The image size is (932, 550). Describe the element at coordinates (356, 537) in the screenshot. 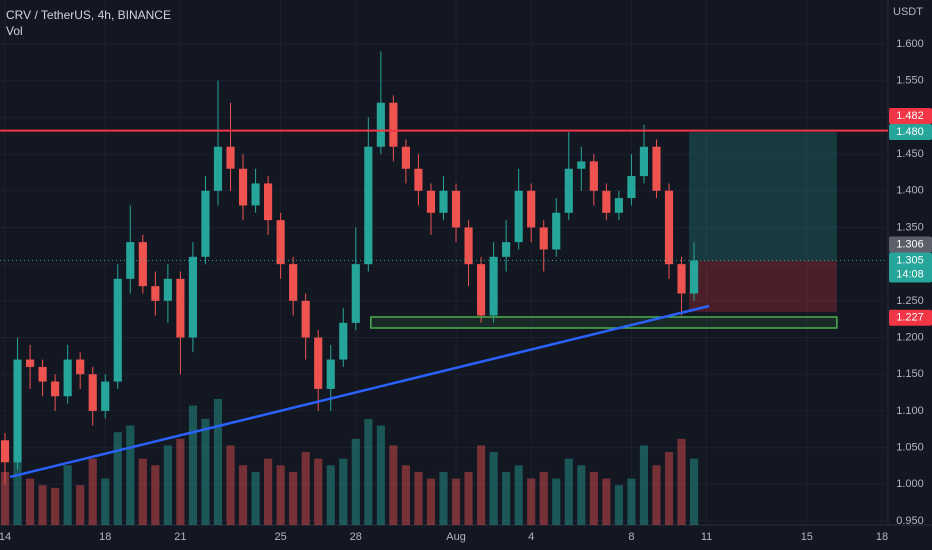

I see `x-tick-label: 28` at that location.